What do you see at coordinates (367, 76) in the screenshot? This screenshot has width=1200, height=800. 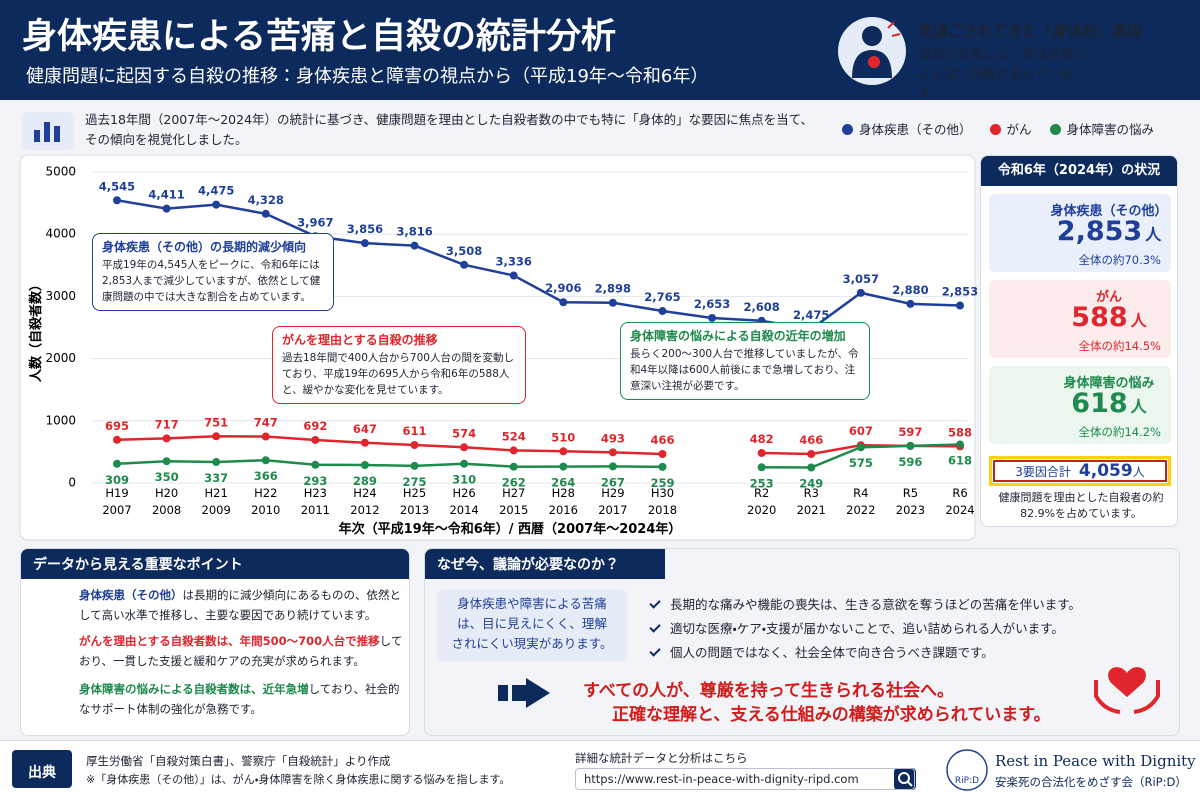 I see `subtitle: 健康問題に起因する自殺の推移：身体疾患と障害の視点から（平成19年〜令和6年）` at bounding box center [367, 76].